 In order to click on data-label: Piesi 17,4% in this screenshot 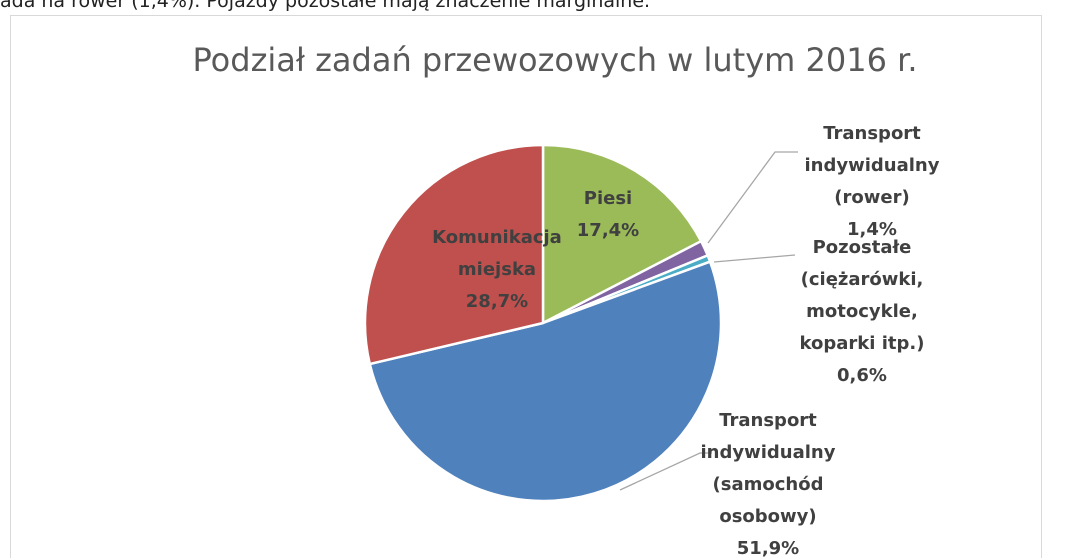, I will do `click(608, 215)`.